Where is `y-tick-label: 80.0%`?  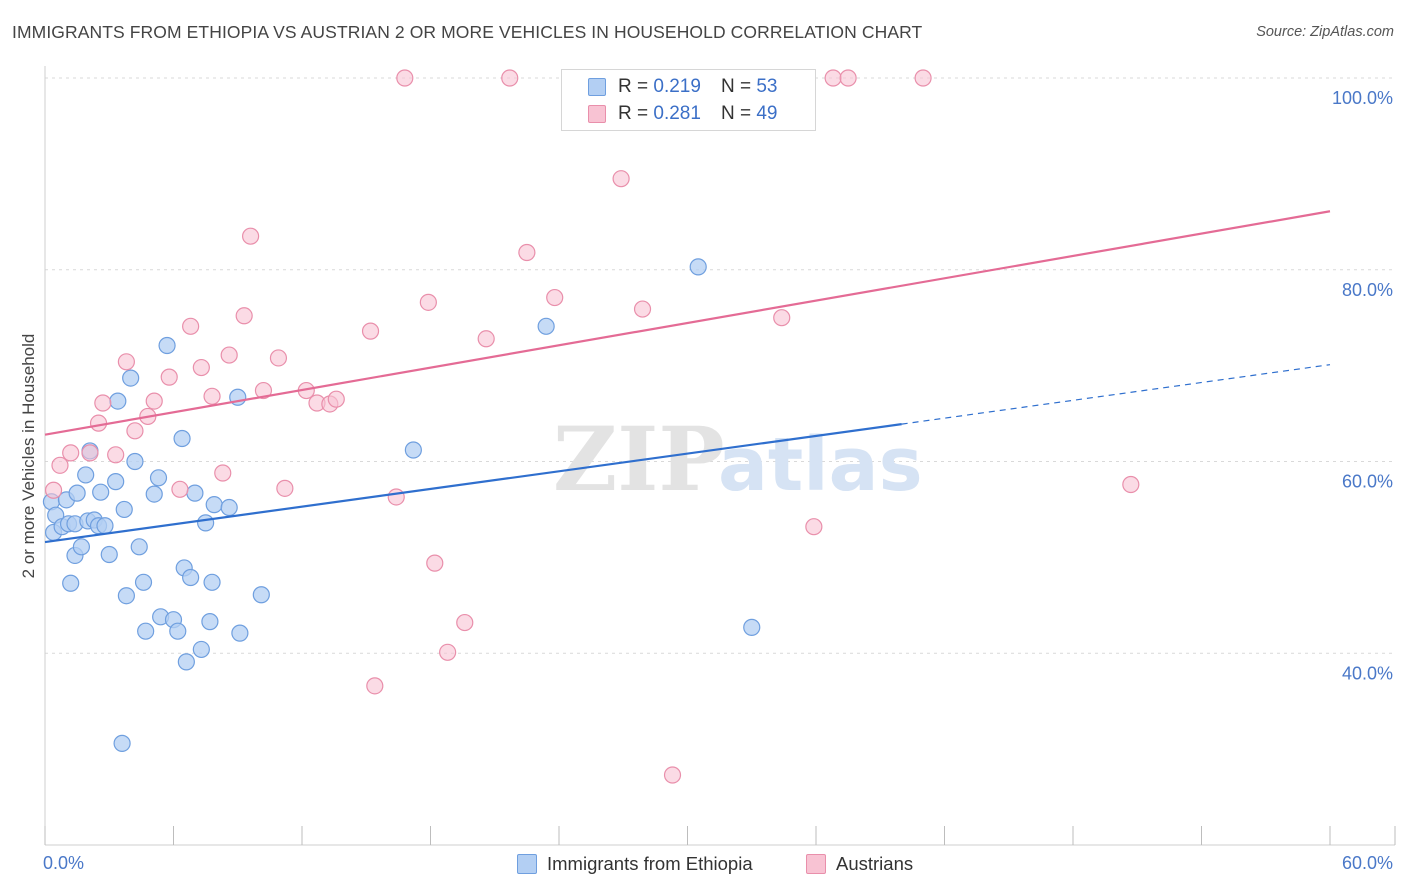
y-tick-label: 80.0% is located at coordinates (1367, 290).